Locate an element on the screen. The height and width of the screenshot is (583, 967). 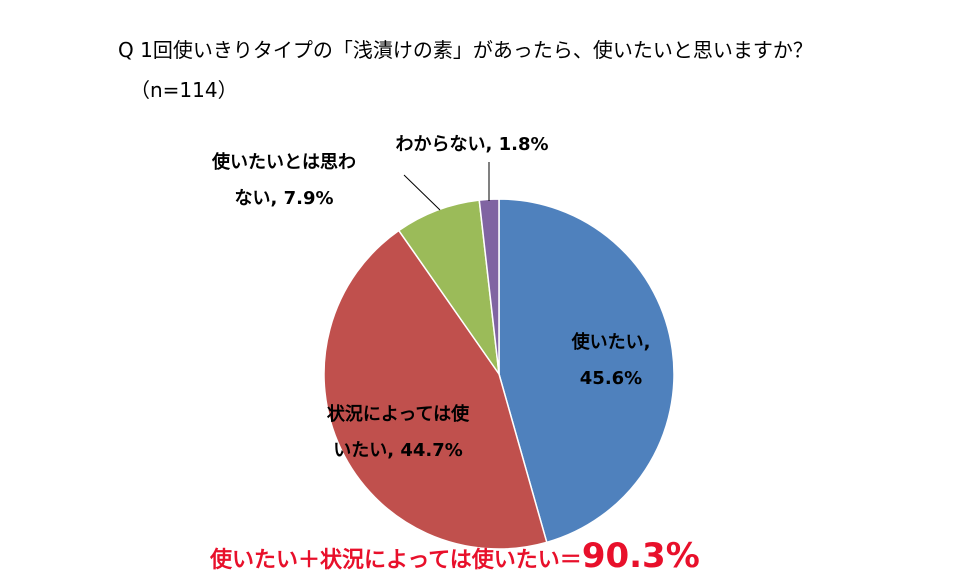
data-label-2-line-1: 状況によっては使 is located at coordinates (398, 414).